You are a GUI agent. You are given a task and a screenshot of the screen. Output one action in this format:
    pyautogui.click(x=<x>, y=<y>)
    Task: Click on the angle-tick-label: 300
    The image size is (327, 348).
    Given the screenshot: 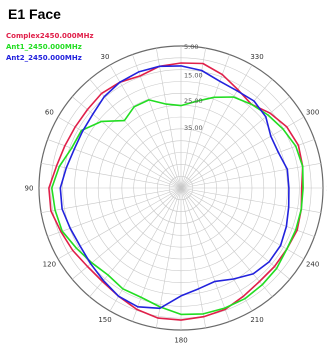 What is the action you would take?
    pyautogui.click(x=312, y=113)
    